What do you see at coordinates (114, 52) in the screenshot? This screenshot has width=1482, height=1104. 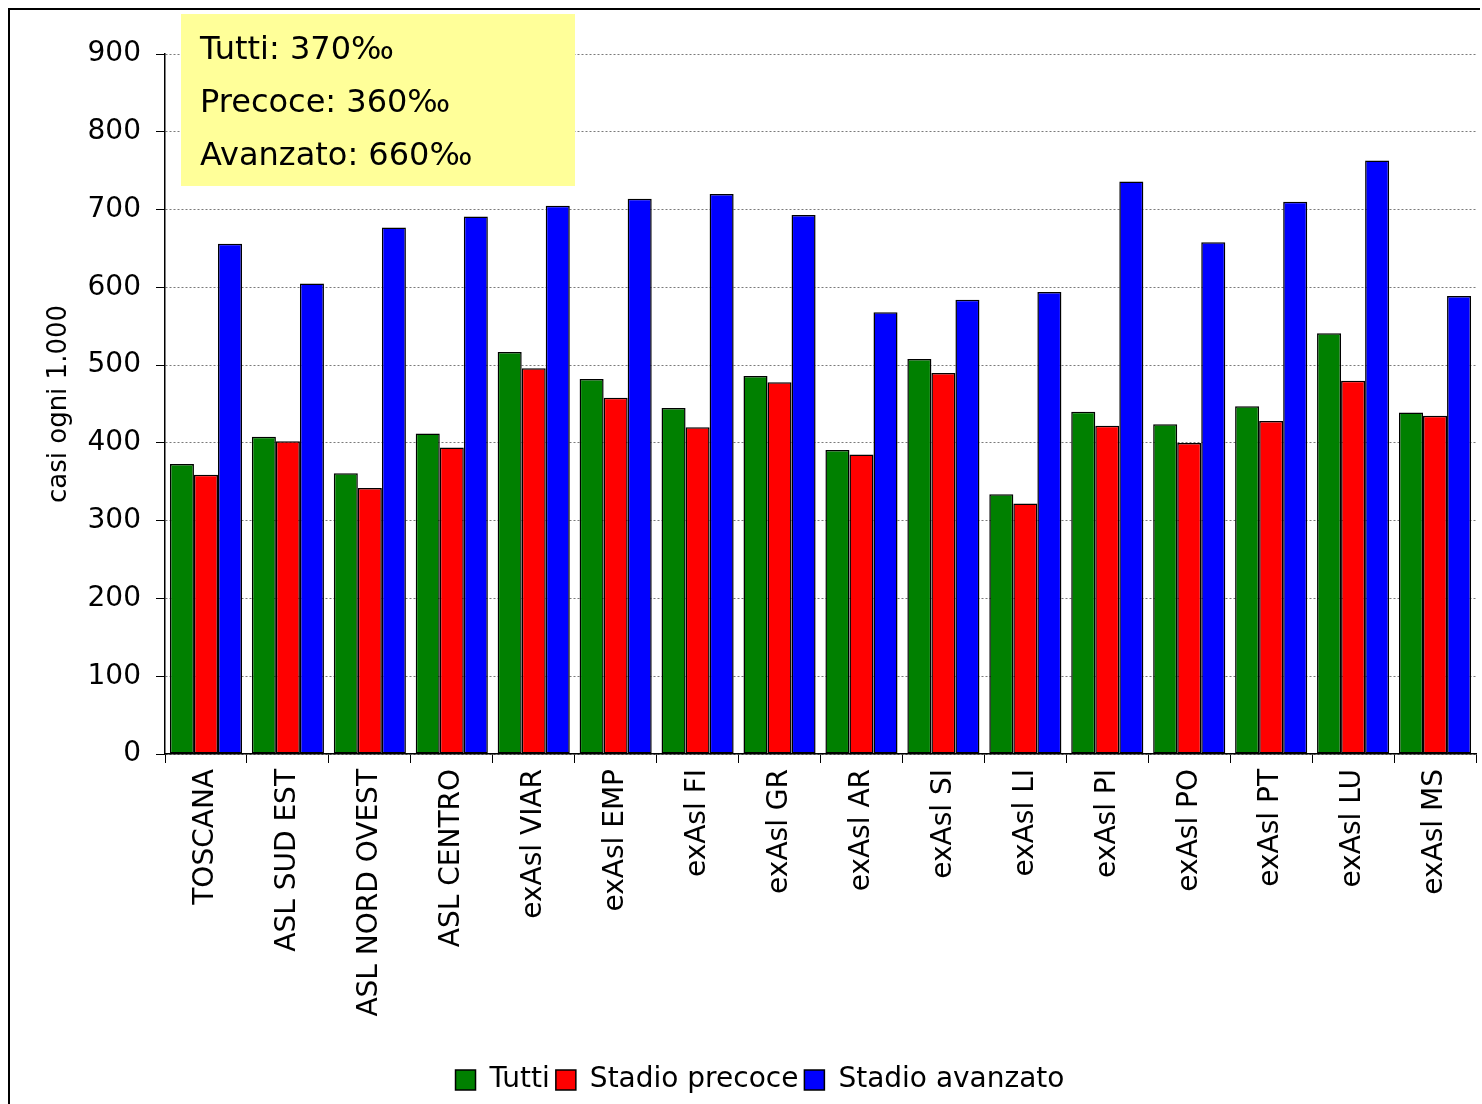 I see `y-tick-label: 900` at bounding box center [114, 52].